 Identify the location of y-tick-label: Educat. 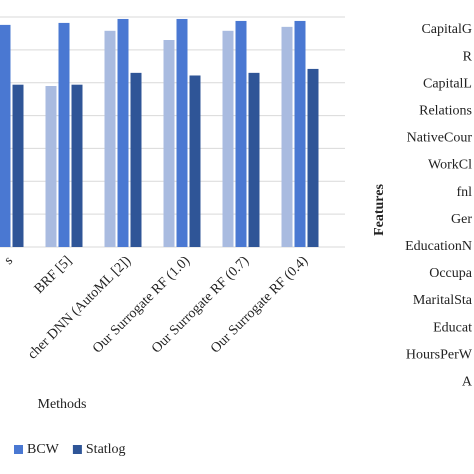
(452, 327).